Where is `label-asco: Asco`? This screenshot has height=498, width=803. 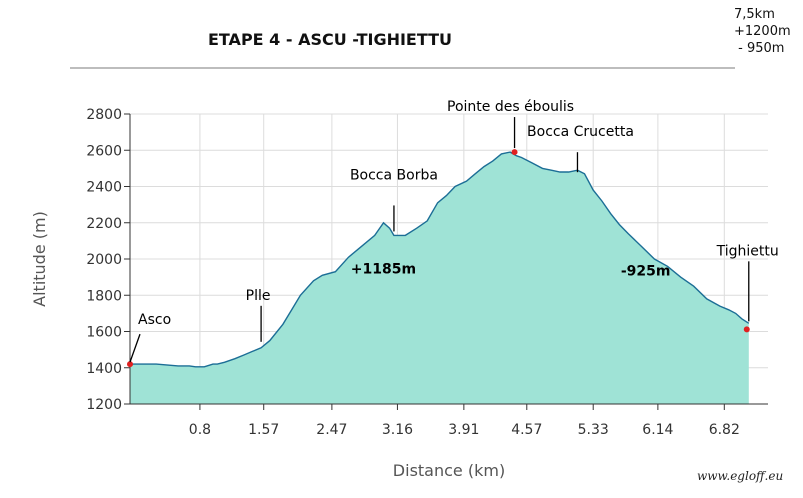 label-asco: Asco is located at coordinates (154, 320).